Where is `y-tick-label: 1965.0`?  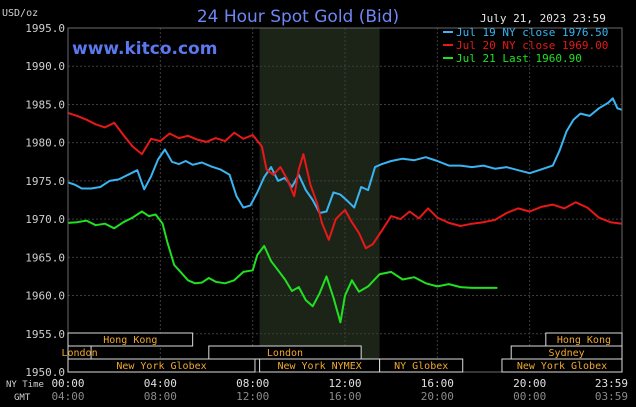 y-tick-label: 1965.0 is located at coordinates (45, 257).